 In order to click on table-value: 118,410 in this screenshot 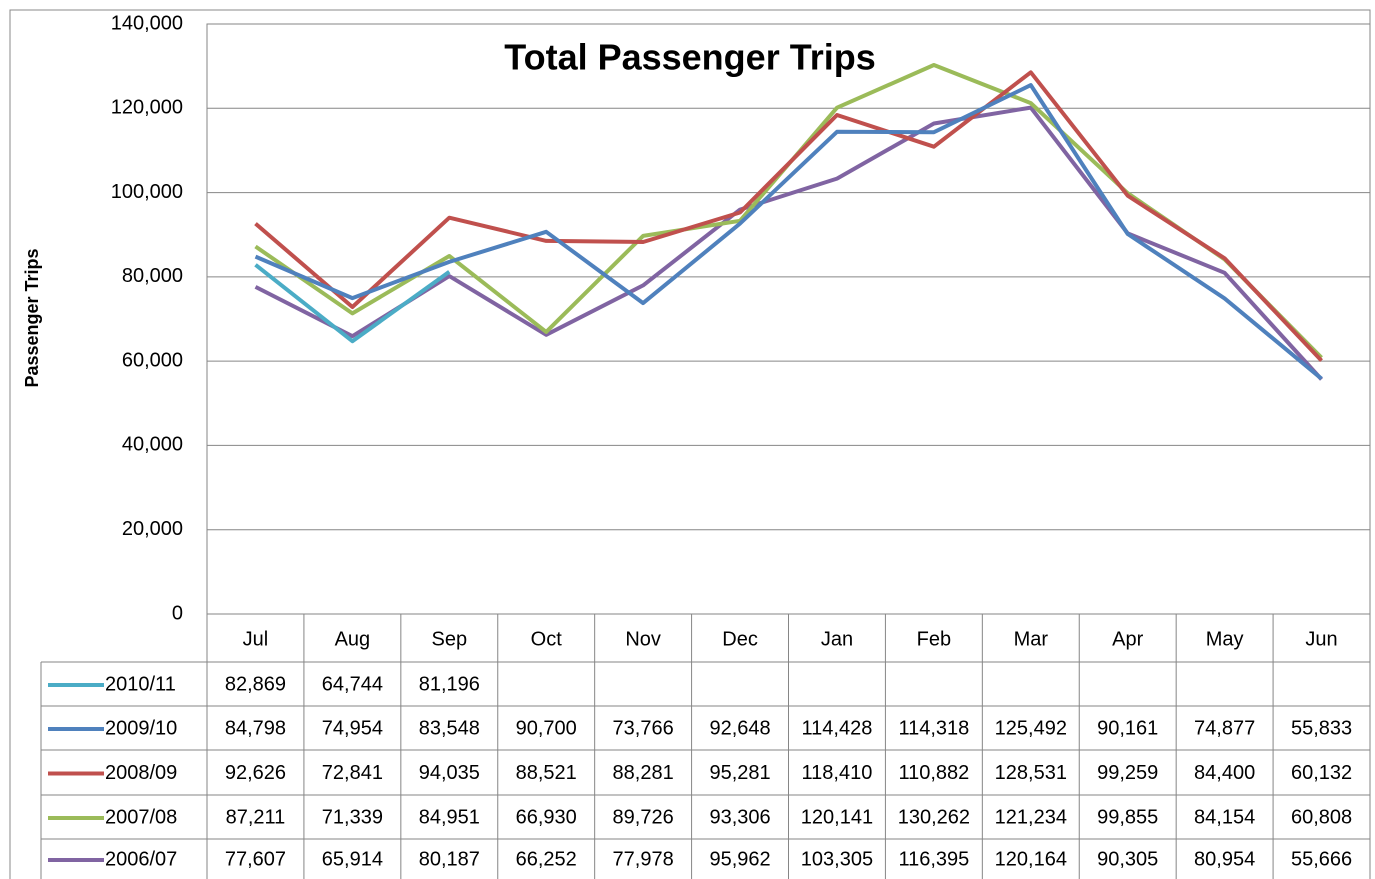, I will do `click(837, 773)`.